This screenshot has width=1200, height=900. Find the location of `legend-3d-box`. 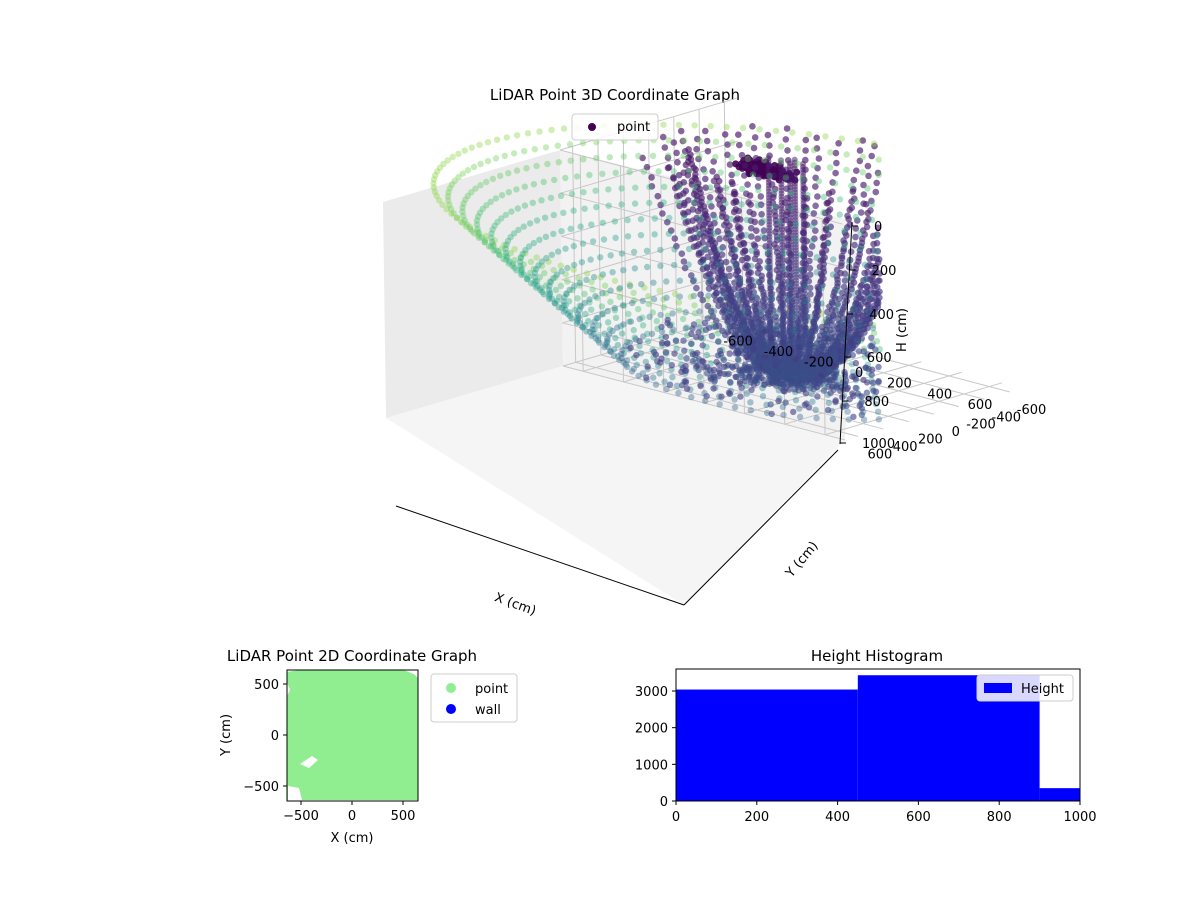

legend-3d-box is located at coordinates (615, 127).